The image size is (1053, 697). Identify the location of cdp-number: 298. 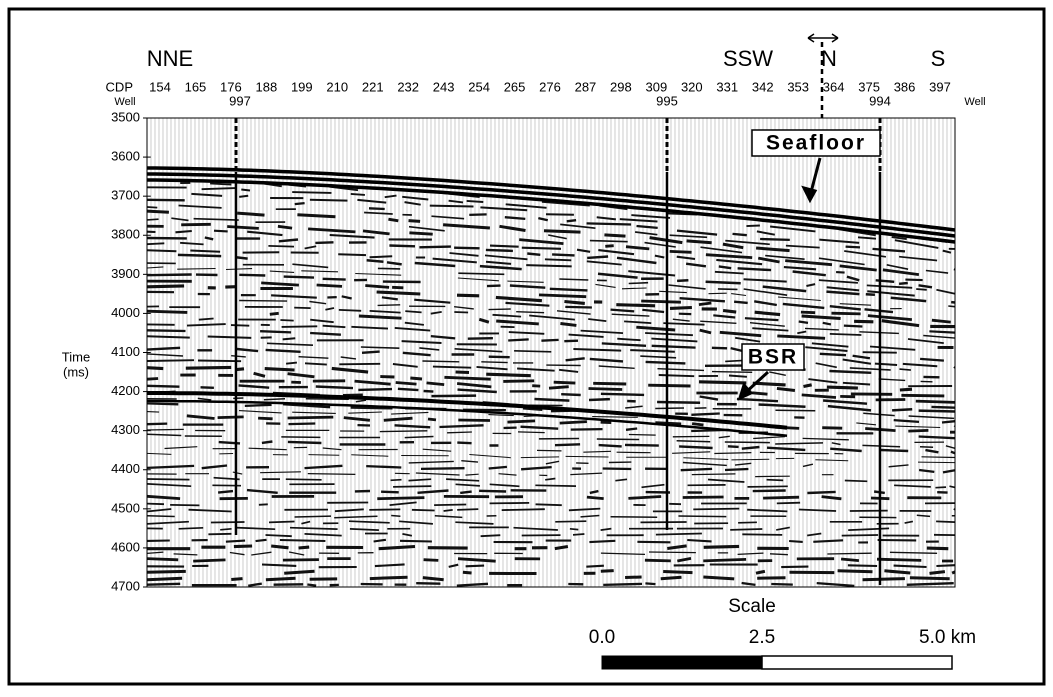
(621, 86).